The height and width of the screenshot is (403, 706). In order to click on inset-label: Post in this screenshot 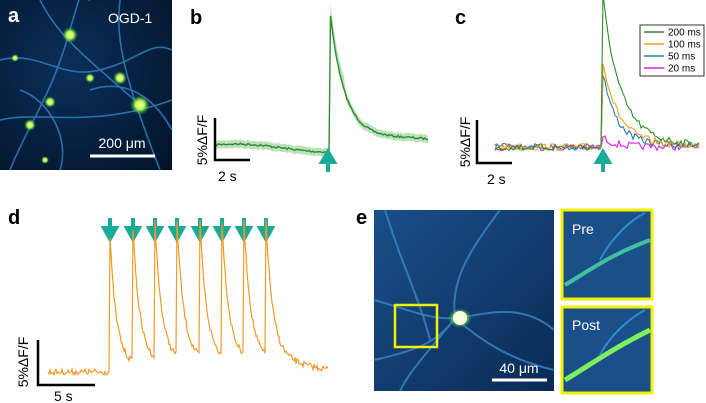, I will do `click(586, 325)`.